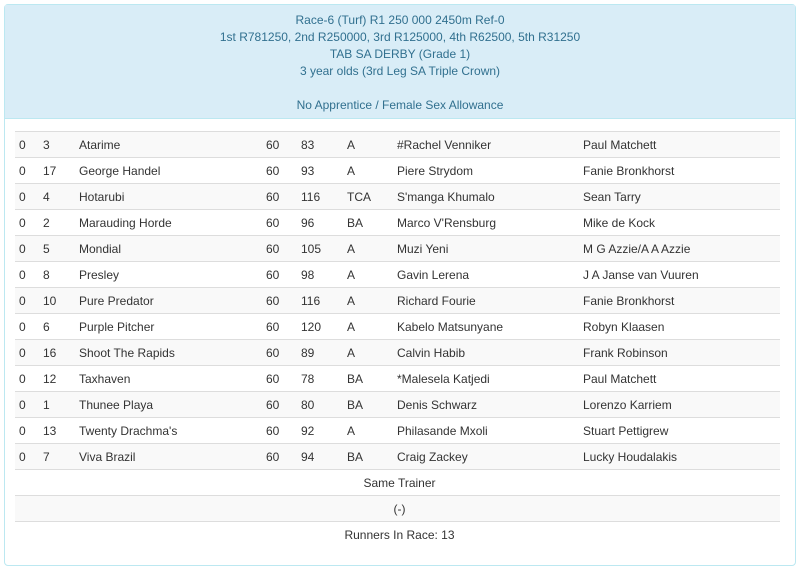 Image resolution: width=800 pixels, height=566 pixels. Describe the element at coordinates (400, 54) in the screenshot. I see `race-name: TAB SA DERBY (Grade 1)` at that location.